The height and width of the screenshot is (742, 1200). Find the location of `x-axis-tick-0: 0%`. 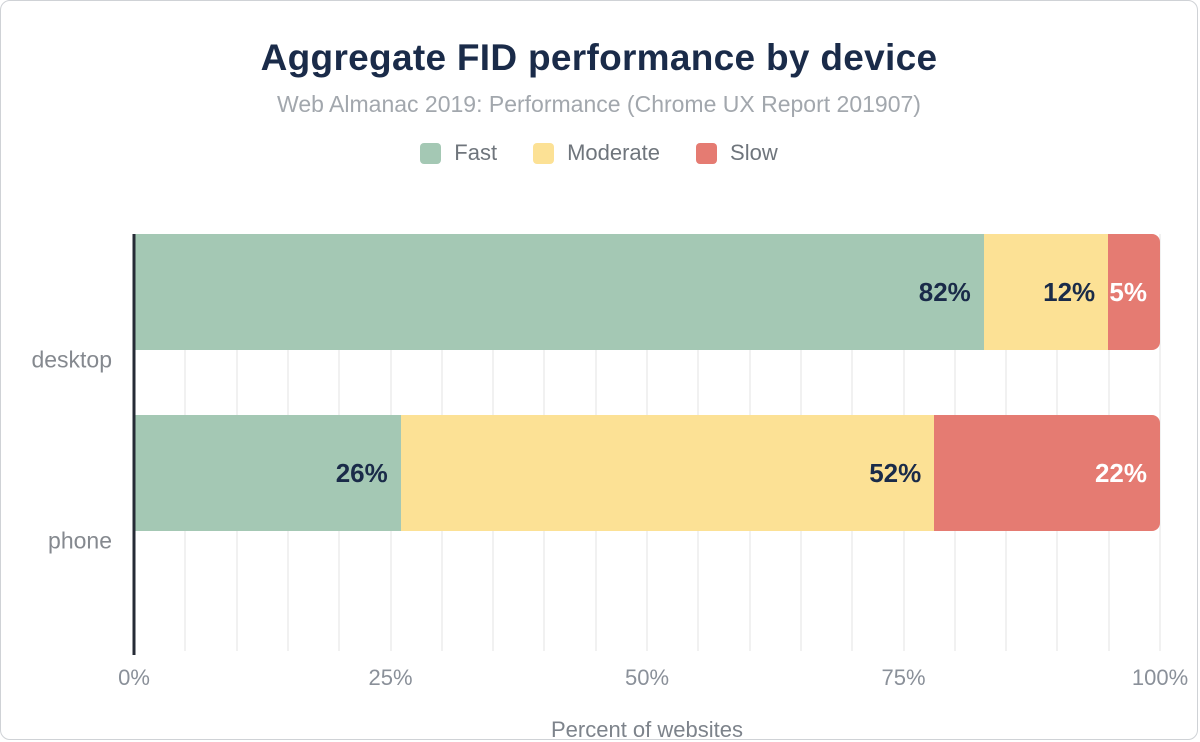

x-axis-tick-0: 0% is located at coordinates (134, 677).